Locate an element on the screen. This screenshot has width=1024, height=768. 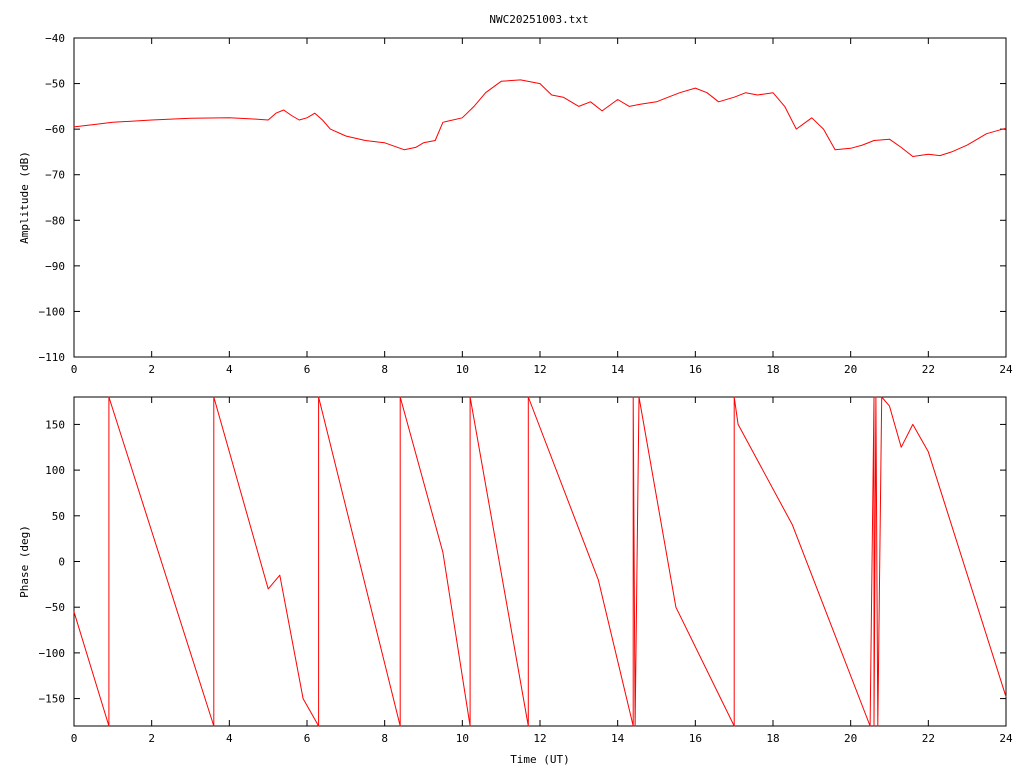
y-tick-label: 50 is located at coordinates (58, 516).